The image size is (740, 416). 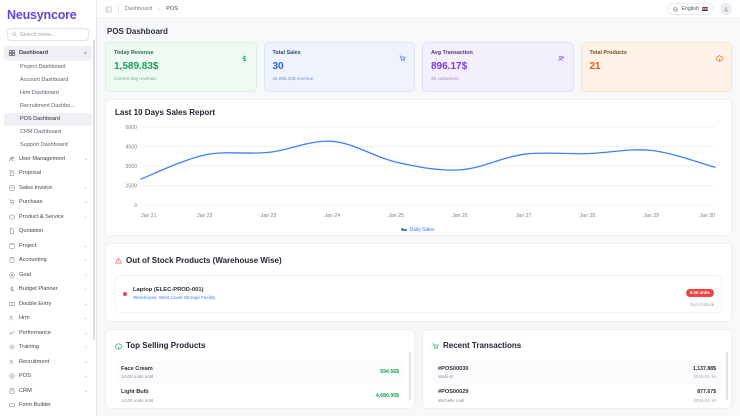 What do you see at coordinates (48, 289) in the screenshot?
I see `sidebar-item-budget-planner: Budget Planner ⌄` at bounding box center [48, 289].